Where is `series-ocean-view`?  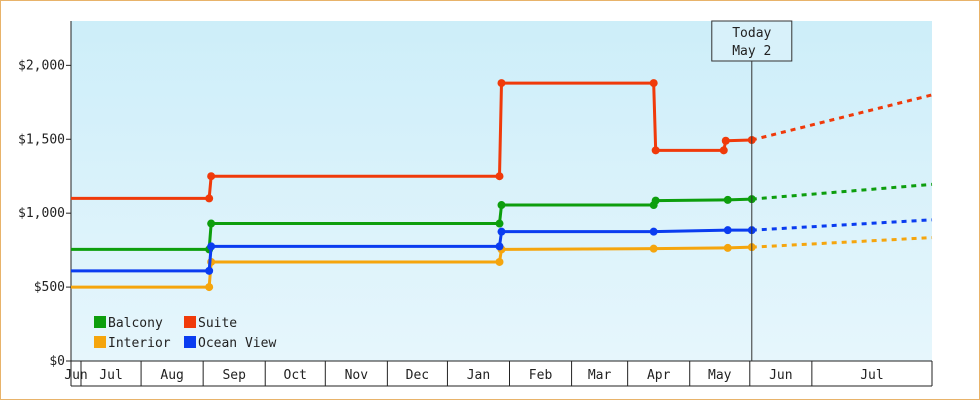
series-ocean-view is located at coordinates (502, 246).